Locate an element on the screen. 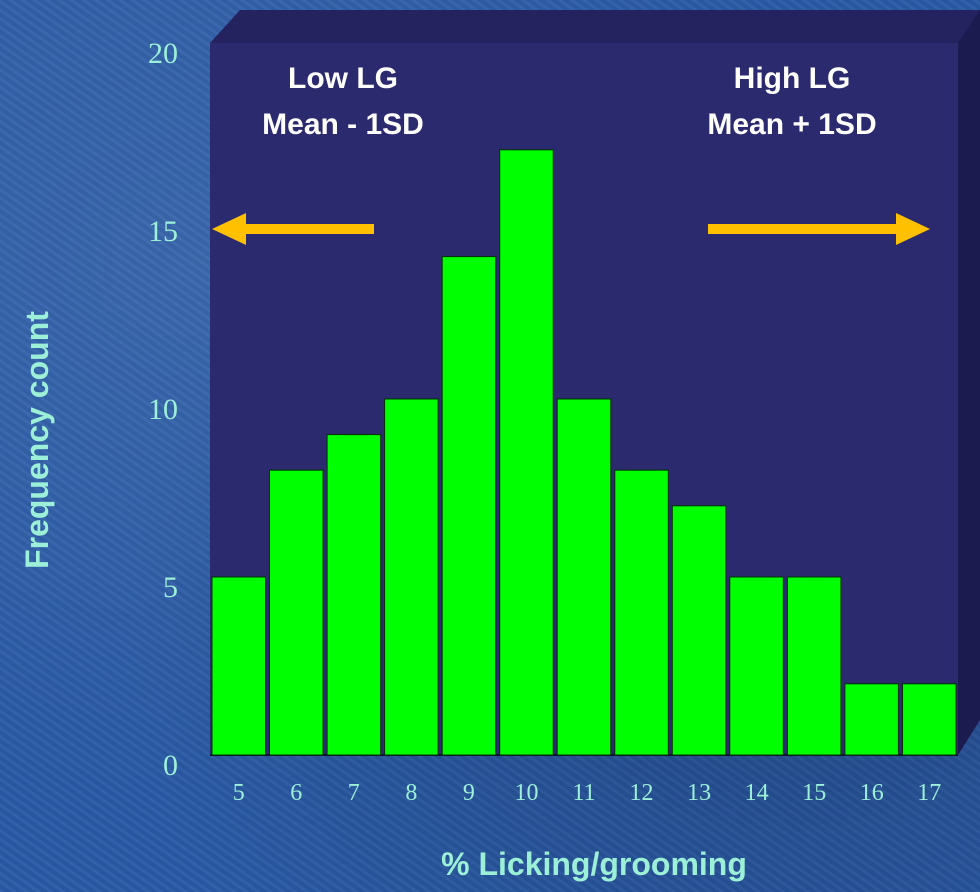  x-axis-title: % Licking/grooming is located at coordinates (594, 864).